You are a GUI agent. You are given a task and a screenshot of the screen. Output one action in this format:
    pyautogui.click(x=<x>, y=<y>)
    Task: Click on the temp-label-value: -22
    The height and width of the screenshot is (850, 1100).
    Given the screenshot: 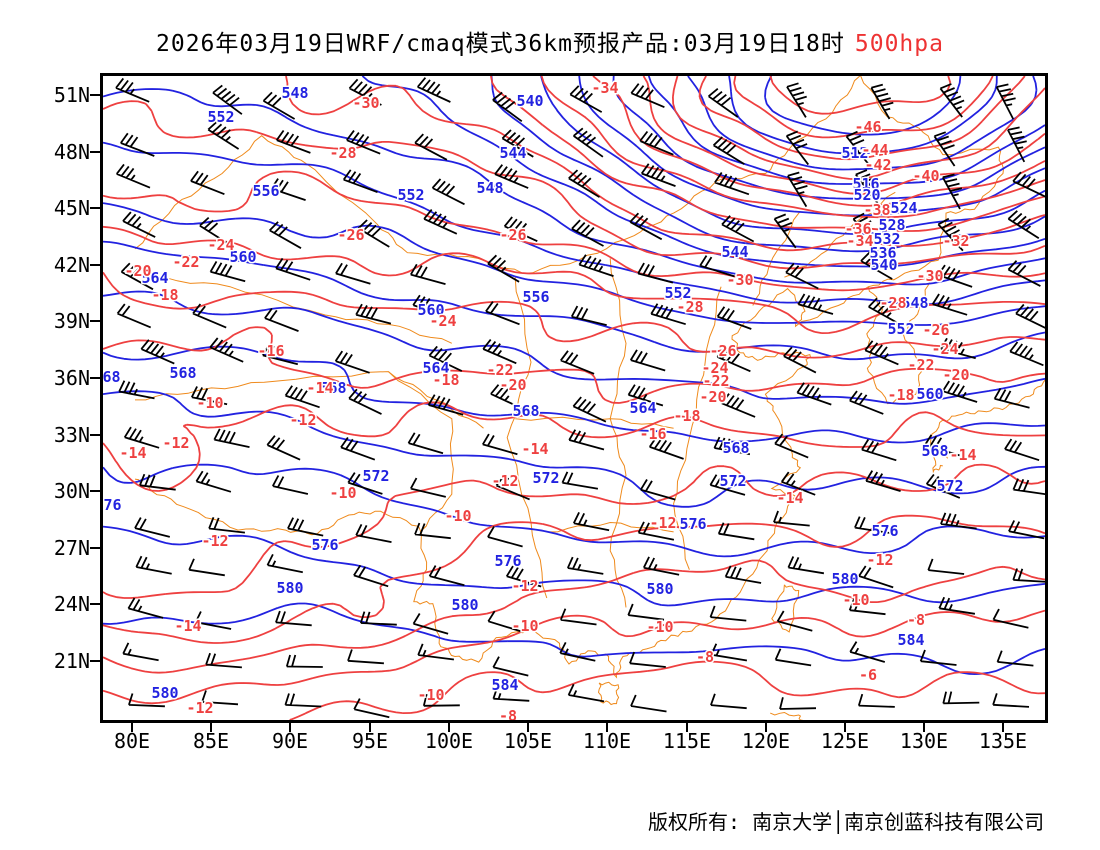 What is the action you would take?
    pyautogui.click(x=920, y=365)
    